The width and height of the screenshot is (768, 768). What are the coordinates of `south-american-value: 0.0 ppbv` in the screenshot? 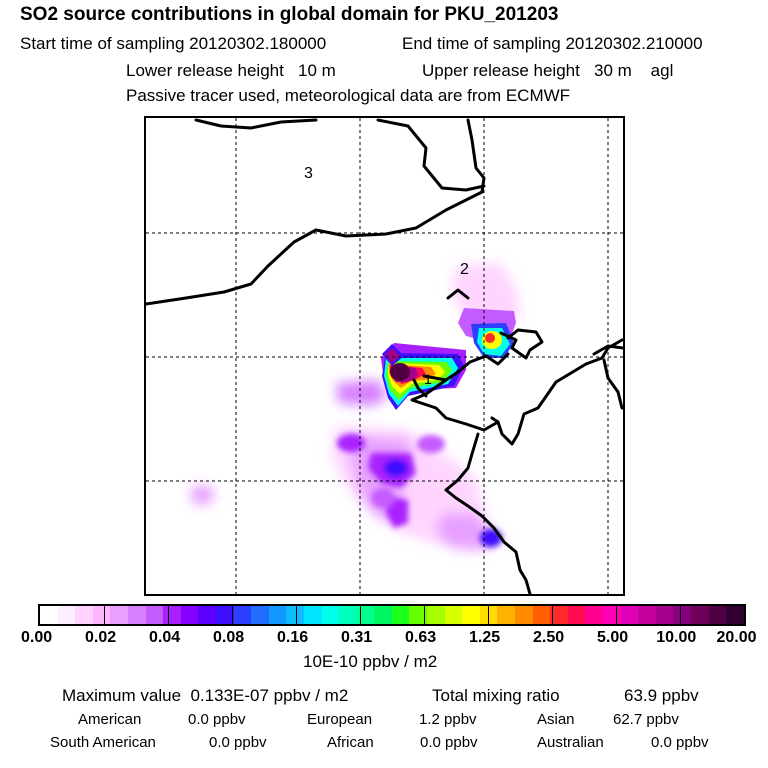 It's located at (238, 742).